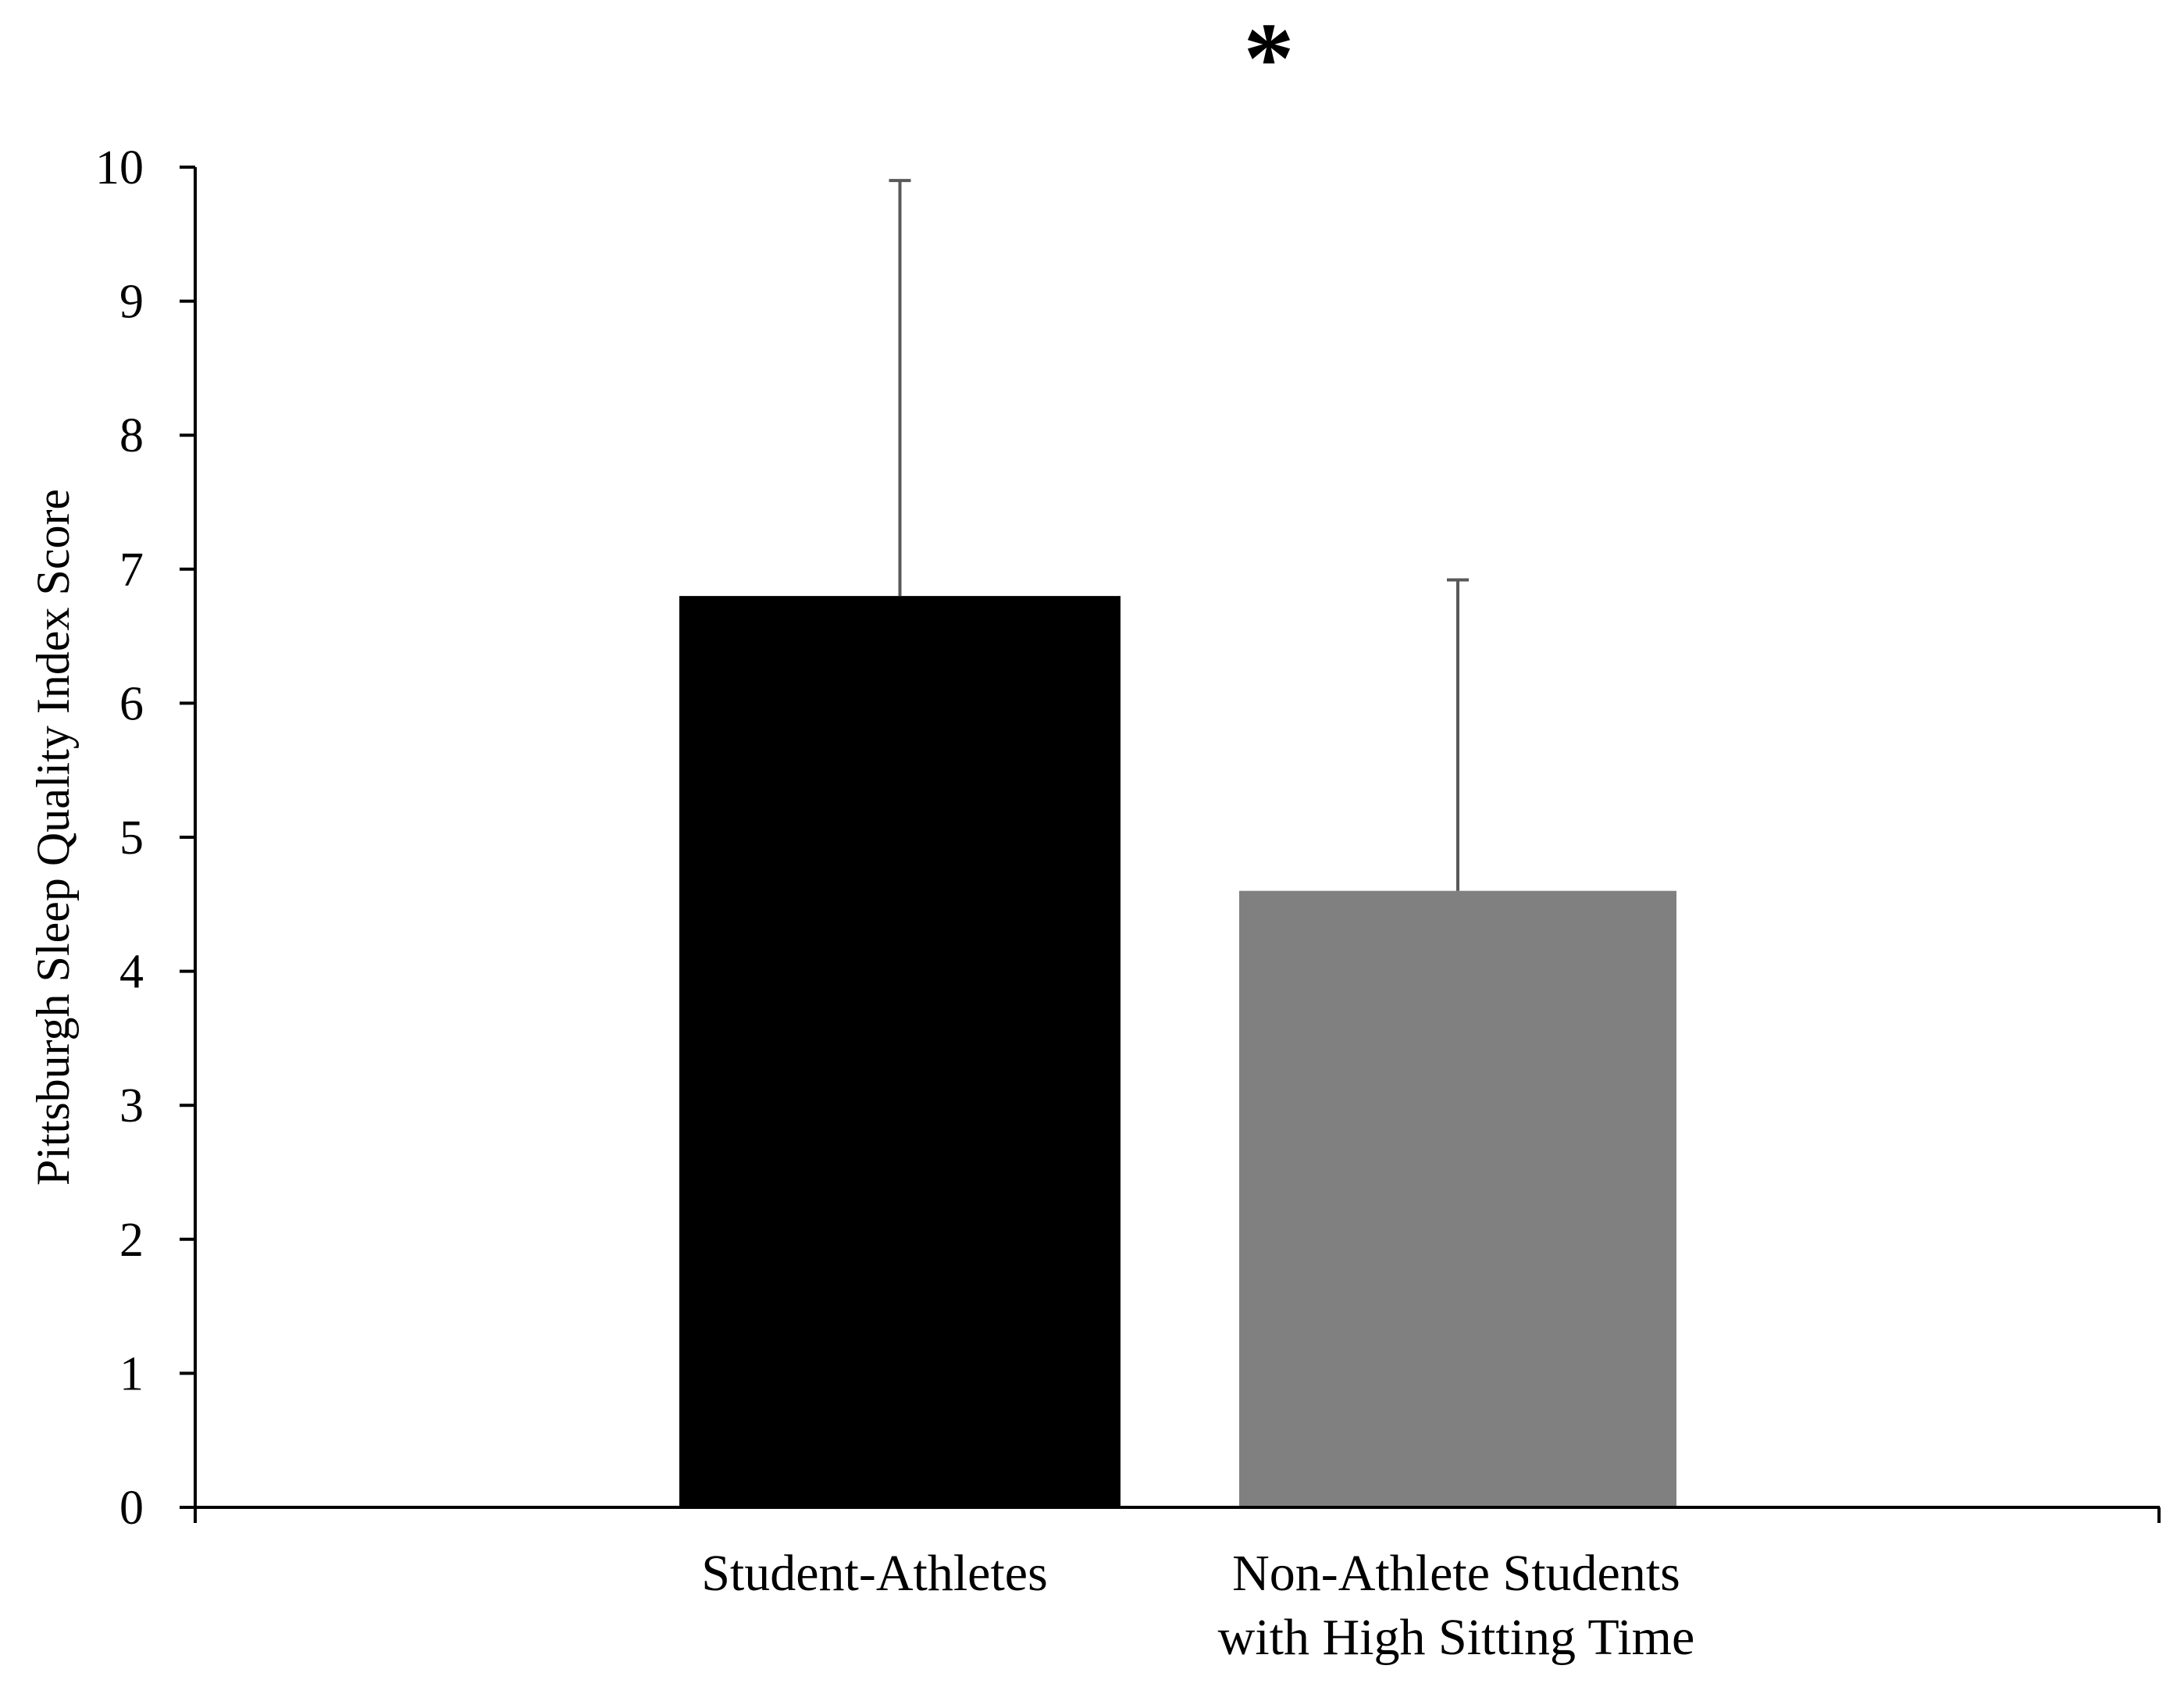  I want to click on y-tick-label: 6, so click(131, 703).